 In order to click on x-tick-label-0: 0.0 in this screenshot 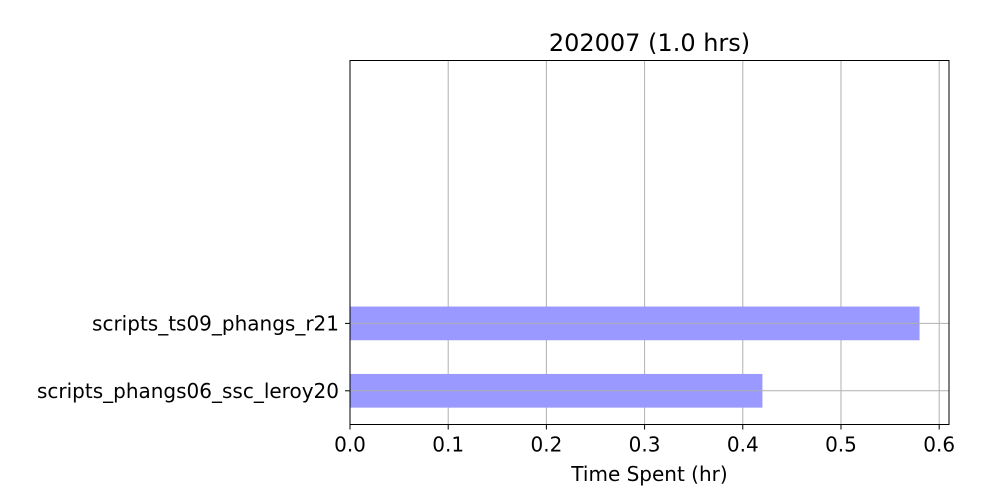, I will do `click(350, 445)`.